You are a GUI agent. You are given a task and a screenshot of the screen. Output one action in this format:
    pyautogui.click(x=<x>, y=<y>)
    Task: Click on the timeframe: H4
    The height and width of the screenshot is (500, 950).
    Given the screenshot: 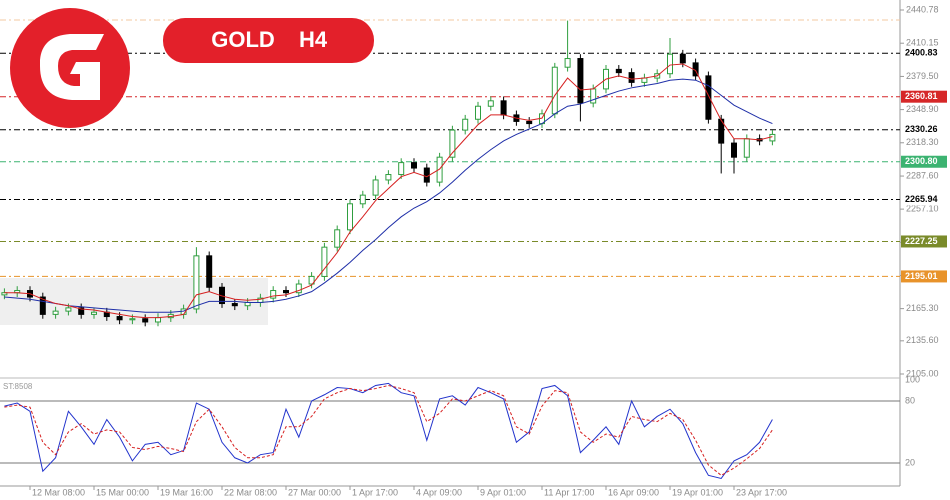 What is the action you would take?
    pyautogui.click(x=313, y=39)
    